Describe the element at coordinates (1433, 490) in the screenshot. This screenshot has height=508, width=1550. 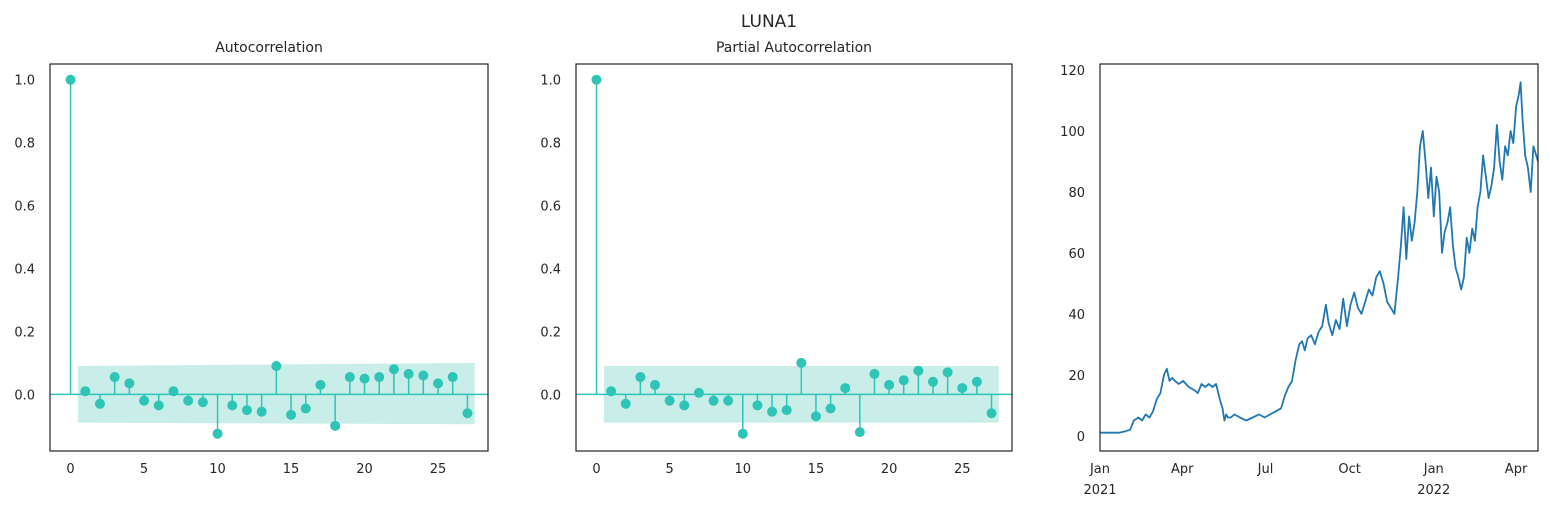
I see `x-tick-year-label: 2022` at that location.